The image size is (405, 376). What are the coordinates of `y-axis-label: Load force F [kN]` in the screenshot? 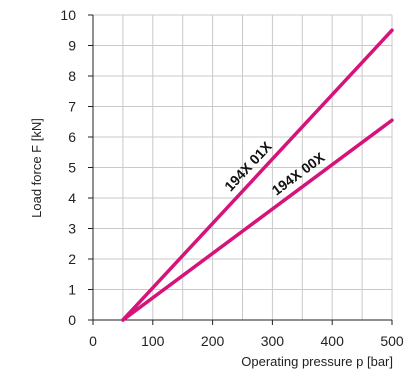 It's located at (36, 168).